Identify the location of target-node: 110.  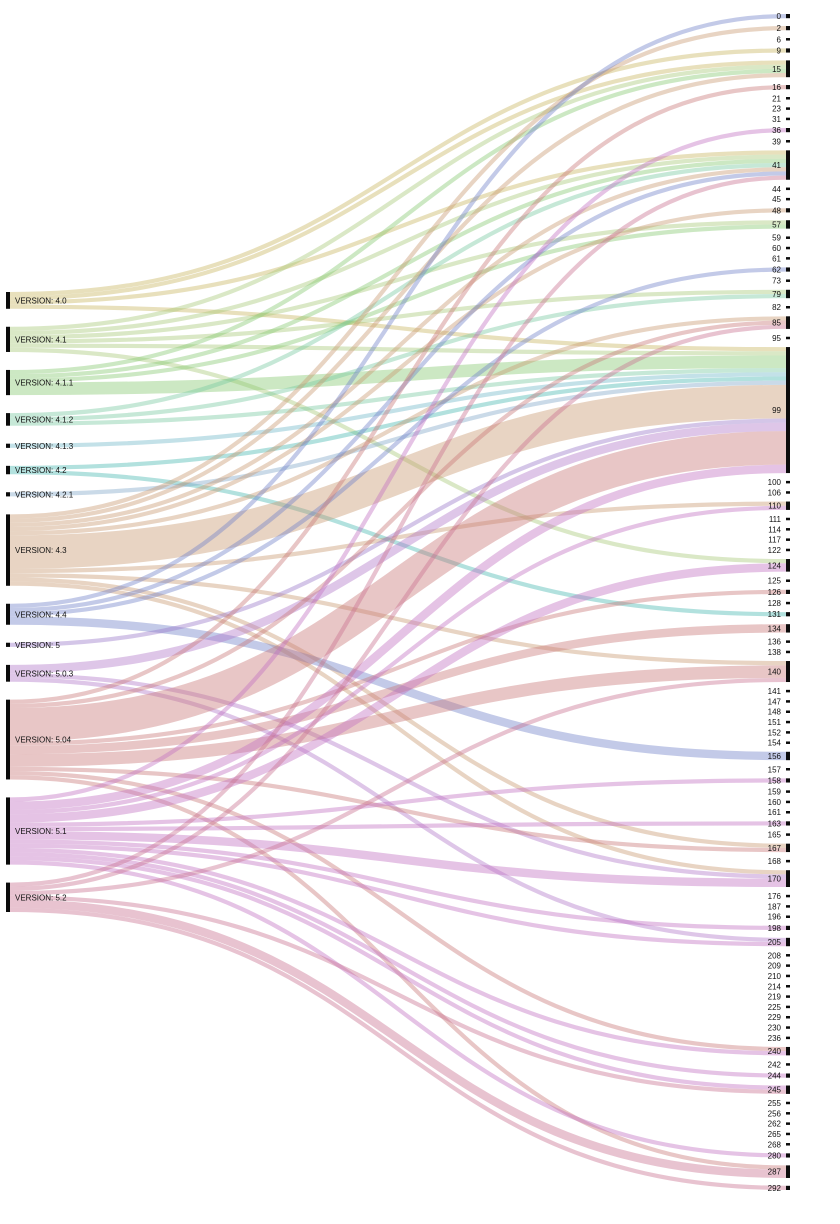
(779, 506).